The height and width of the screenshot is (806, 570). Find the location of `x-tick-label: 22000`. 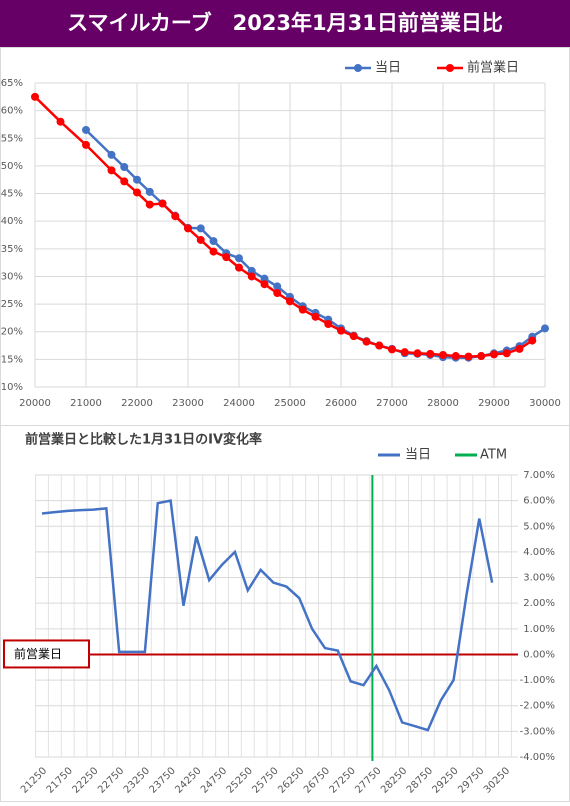

x-tick-label: 22000 is located at coordinates (137, 403).